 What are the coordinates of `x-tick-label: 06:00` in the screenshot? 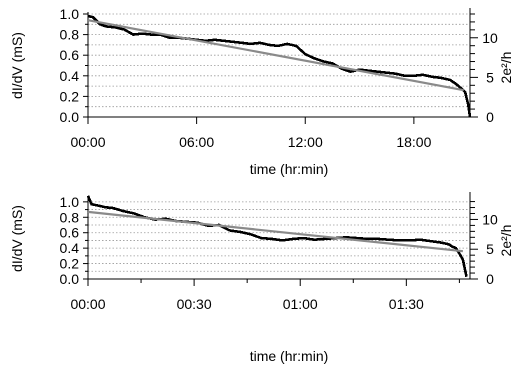 It's located at (196, 142).